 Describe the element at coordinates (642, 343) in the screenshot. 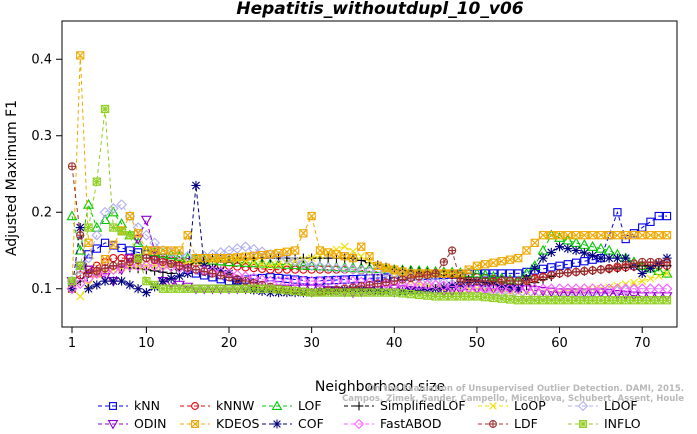

I see `x-tick-label: 70` at that location.